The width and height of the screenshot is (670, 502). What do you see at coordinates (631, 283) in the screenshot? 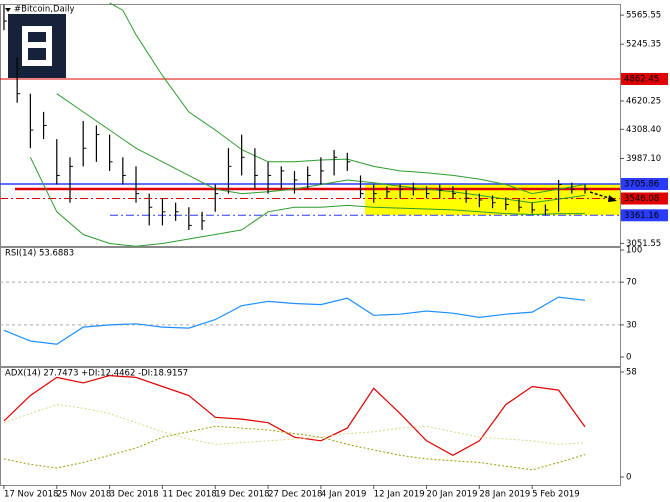
I see `y-tick-label: 70` at bounding box center [631, 283].